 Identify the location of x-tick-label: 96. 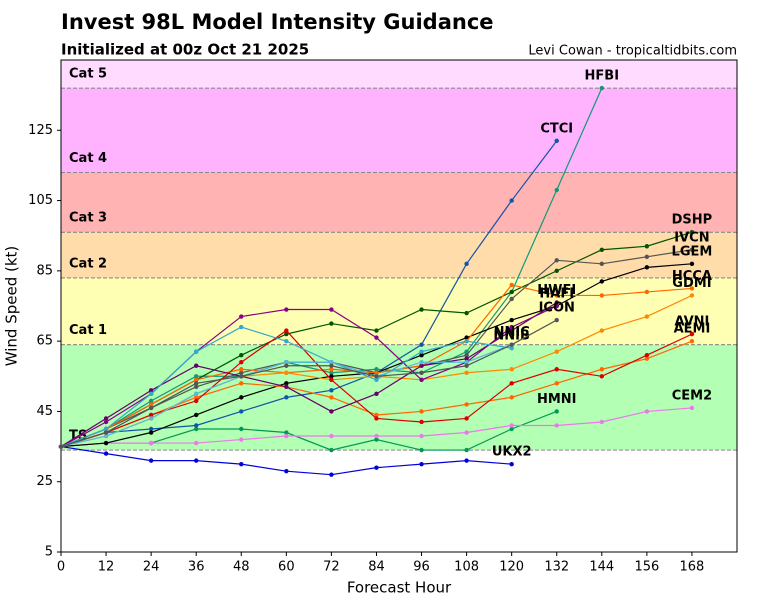
(421, 567).